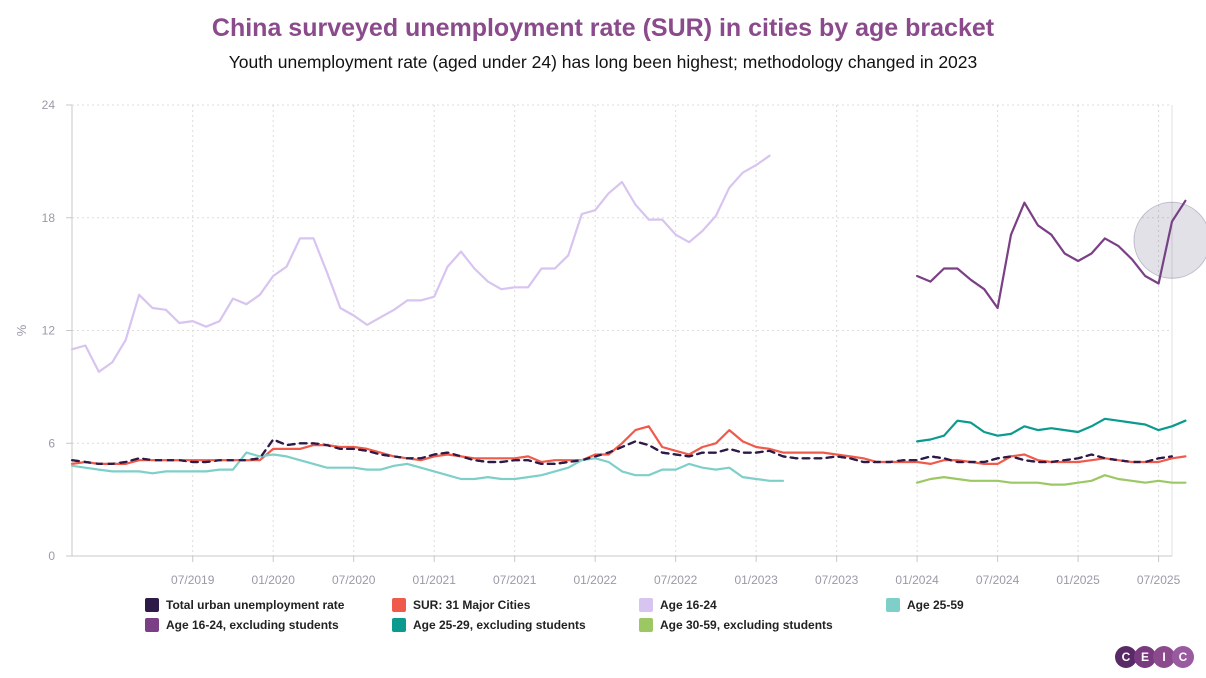  I want to click on y-tick-label: 18, so click(49, 218).